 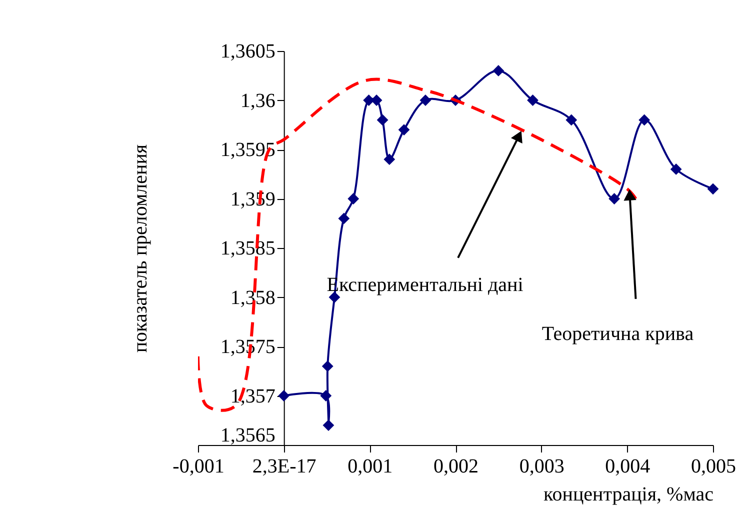 I want to click on y-tick-label: 1,3595, so click(x=248, y=150).